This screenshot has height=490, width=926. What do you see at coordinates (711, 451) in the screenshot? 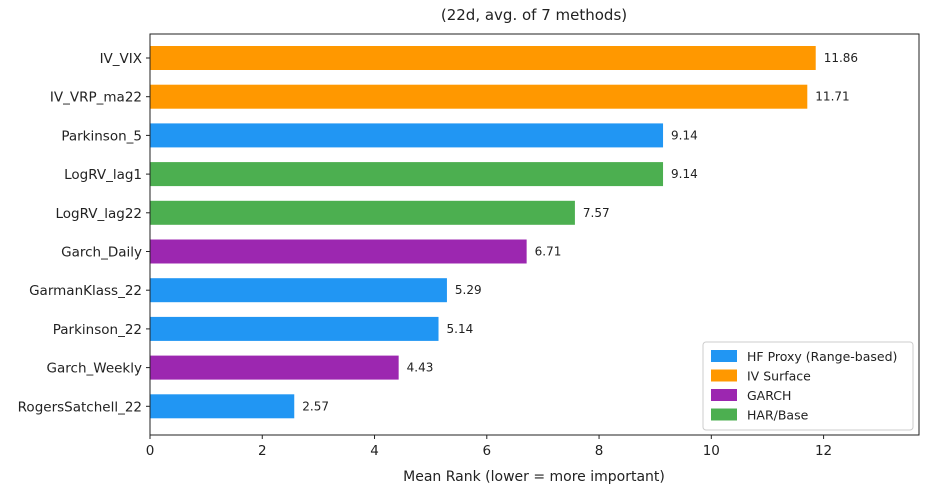
I see `x-tick-label: 10` at bounding box center [711, 451].